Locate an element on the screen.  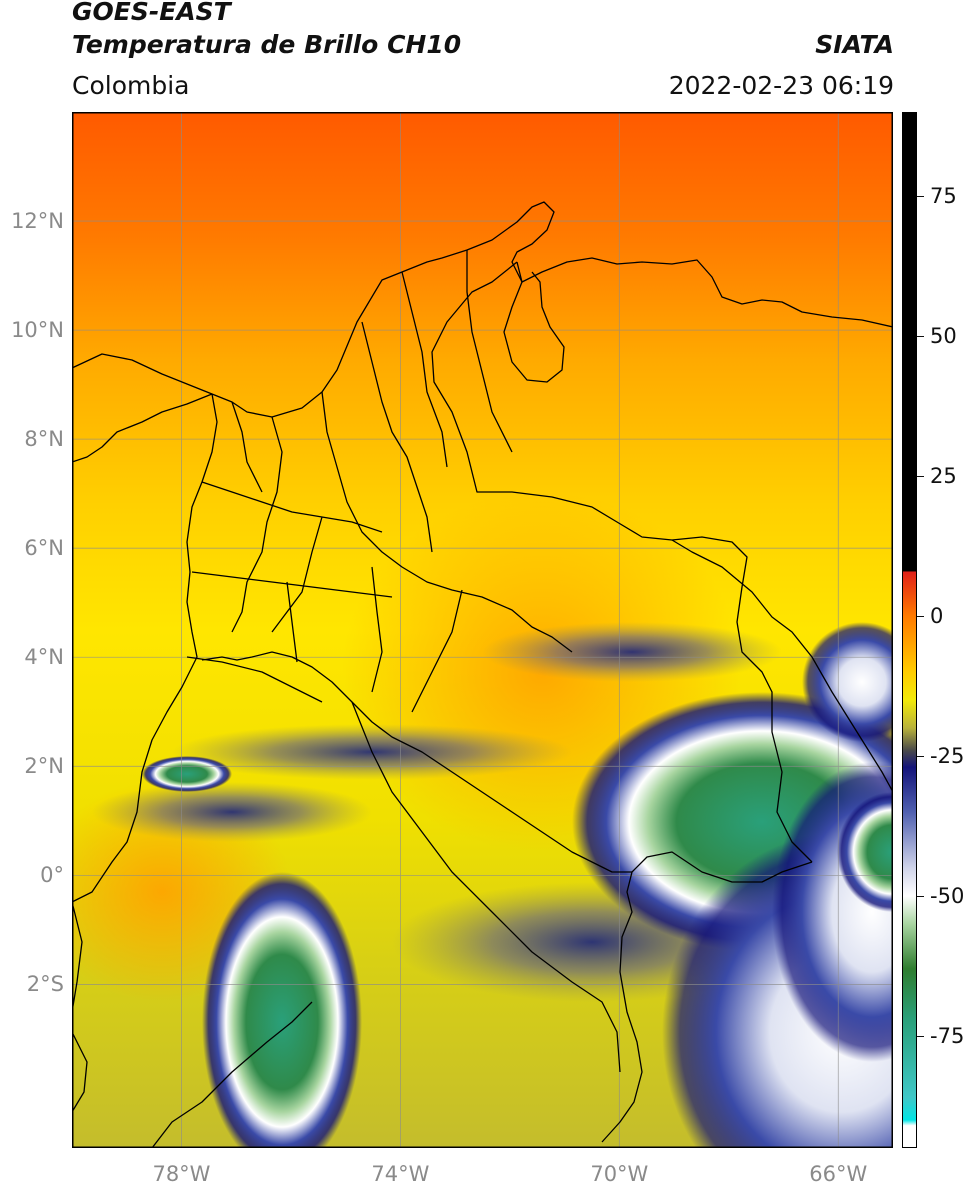
lon-tick-label: 78°W is located at coordinates (181, 1174).